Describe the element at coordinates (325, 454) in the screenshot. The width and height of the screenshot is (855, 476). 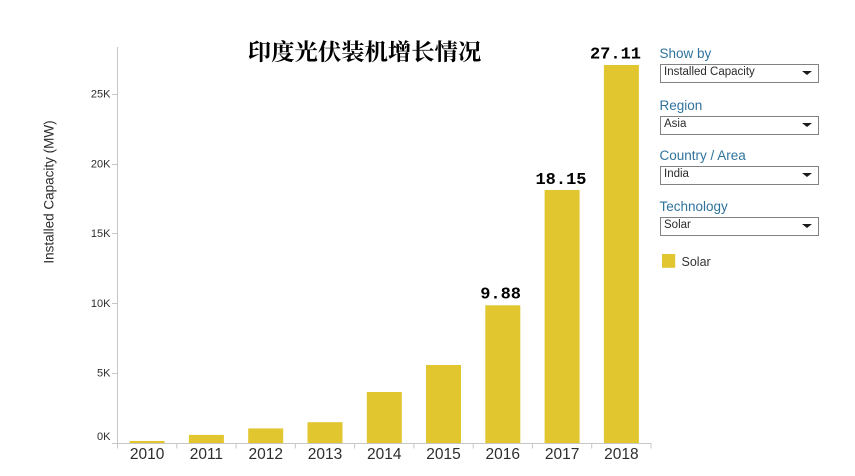
I see `svg-text: 2013` at that location.